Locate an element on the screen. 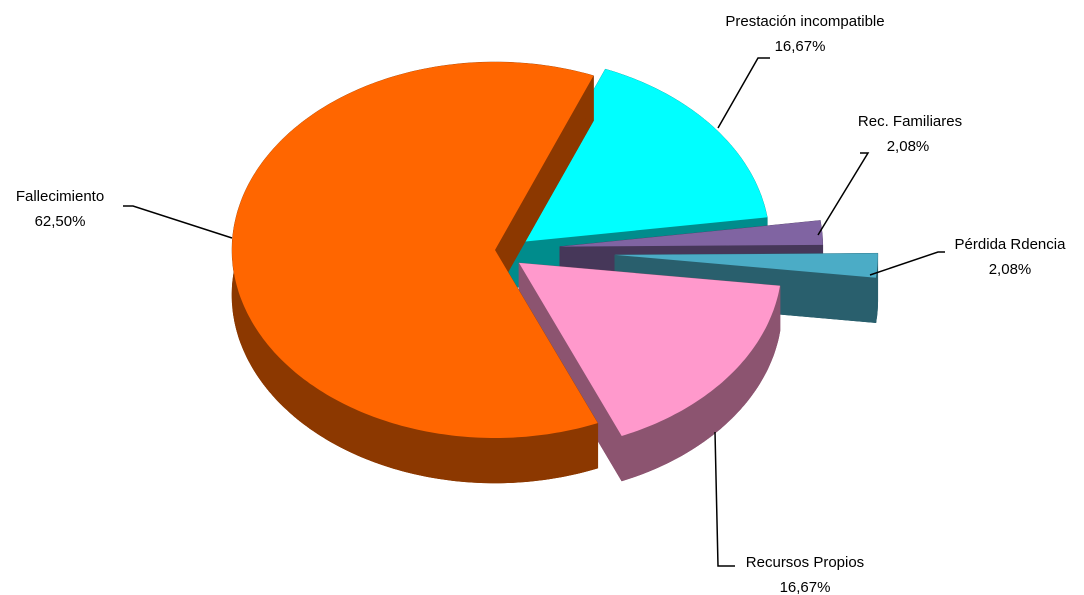 The height and width of the screenshot is (595, 1084). slice-label: Rec. Familiares is located at coordinates (910, 121).